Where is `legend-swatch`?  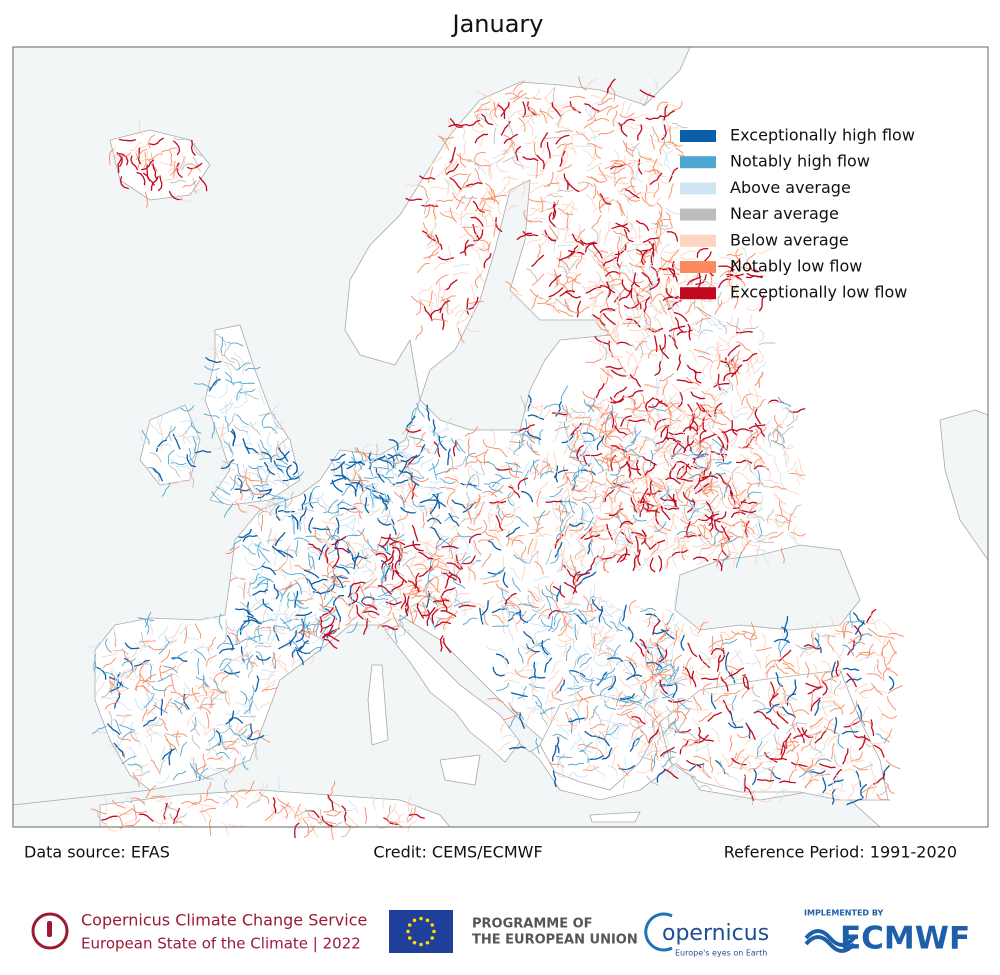
legend-swatch is located at coordinates (698, 214).